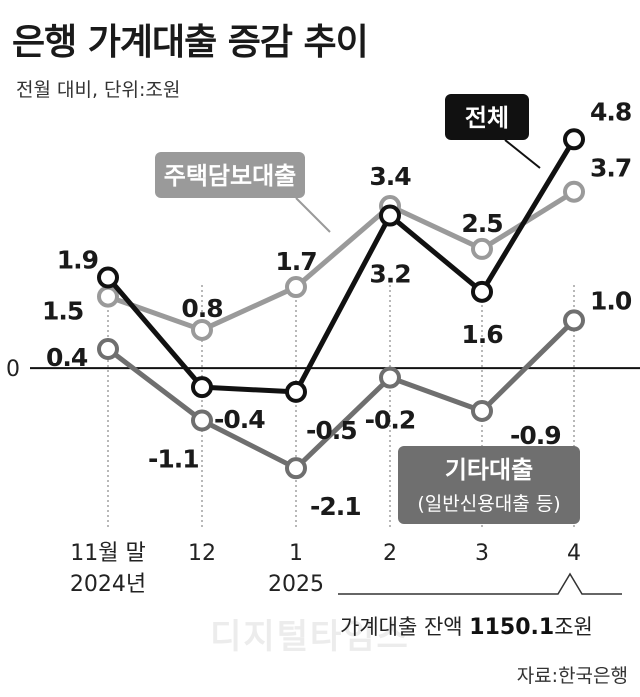 The width and height of the screenshot is (640, 697). I want to click on data-label-total-1: -0.4, so click(239, 419).